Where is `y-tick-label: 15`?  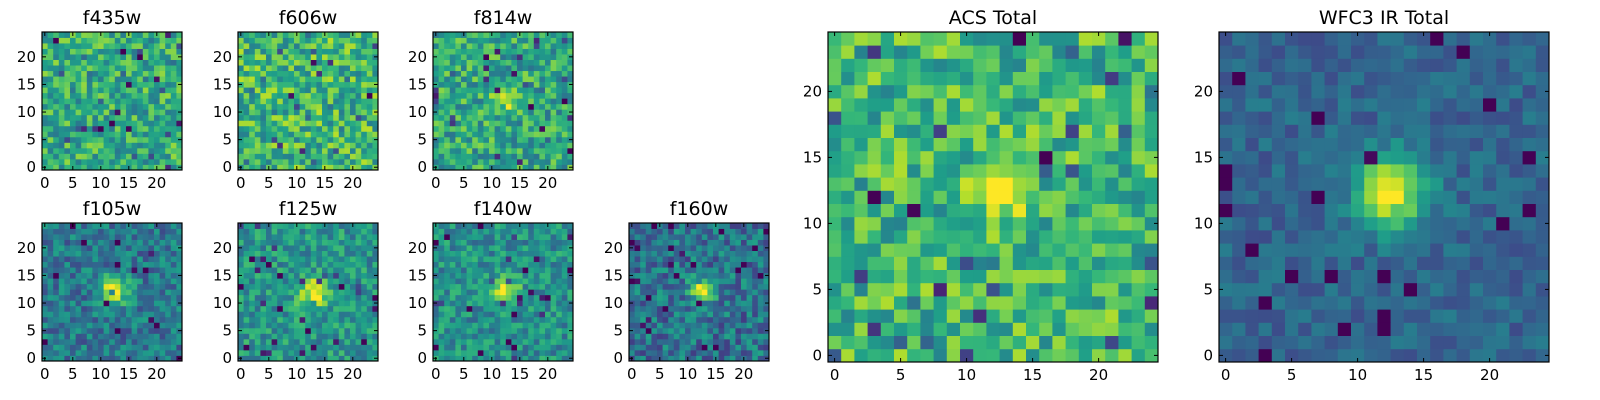
y-tick-label: 15 is located at coordinates (613, 275).